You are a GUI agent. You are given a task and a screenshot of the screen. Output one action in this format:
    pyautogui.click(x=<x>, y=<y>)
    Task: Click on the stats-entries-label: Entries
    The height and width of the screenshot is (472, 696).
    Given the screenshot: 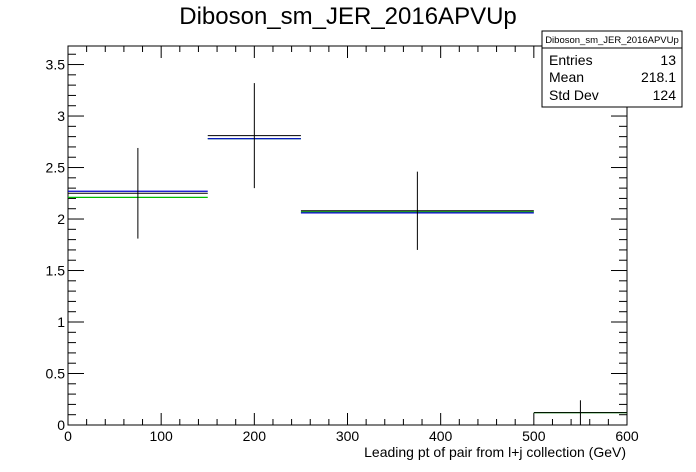 What is the action you would take?
    pyautogui.click(x=571, y=60)
    